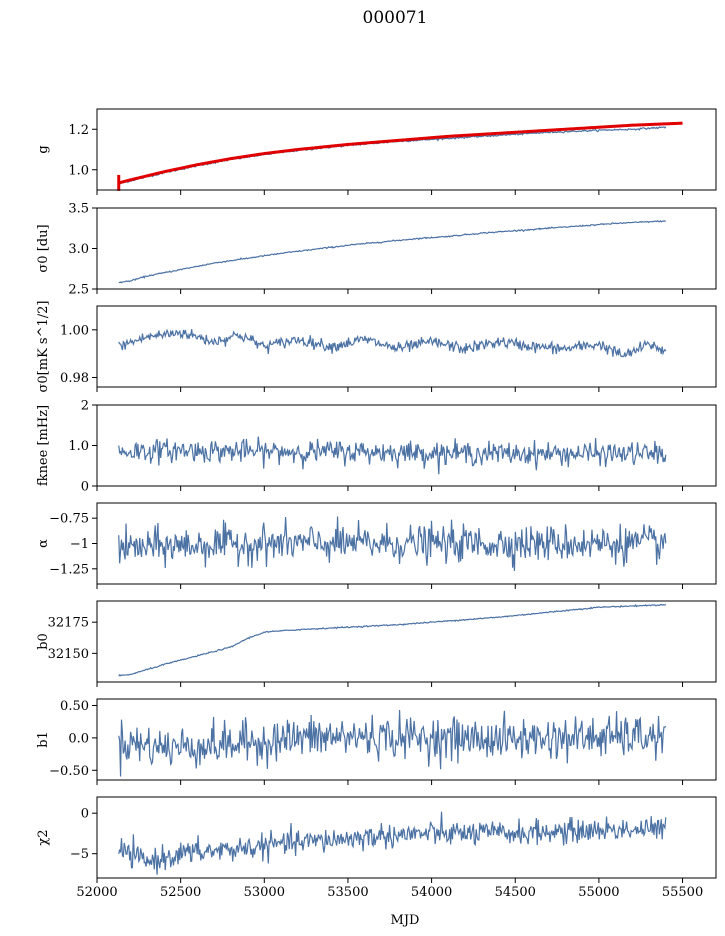 The image size is (725, 936). What do you see at coordinates (96, 892) in the screenshot?
I see `x-tick-label: 52000` at bounding box center [96, 892].